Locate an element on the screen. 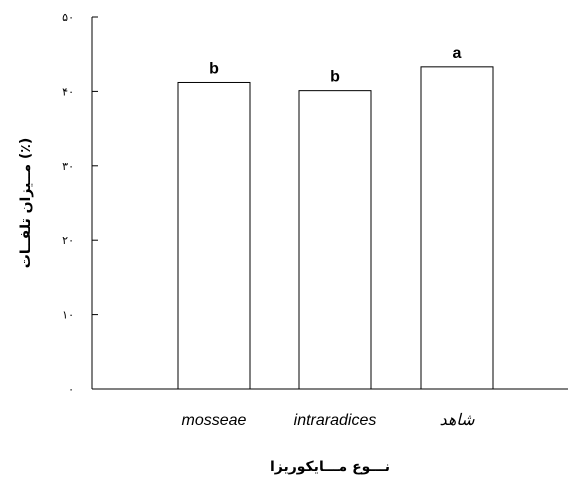  y-tick-label: ۴۰ is located at coordinates (68, 91).